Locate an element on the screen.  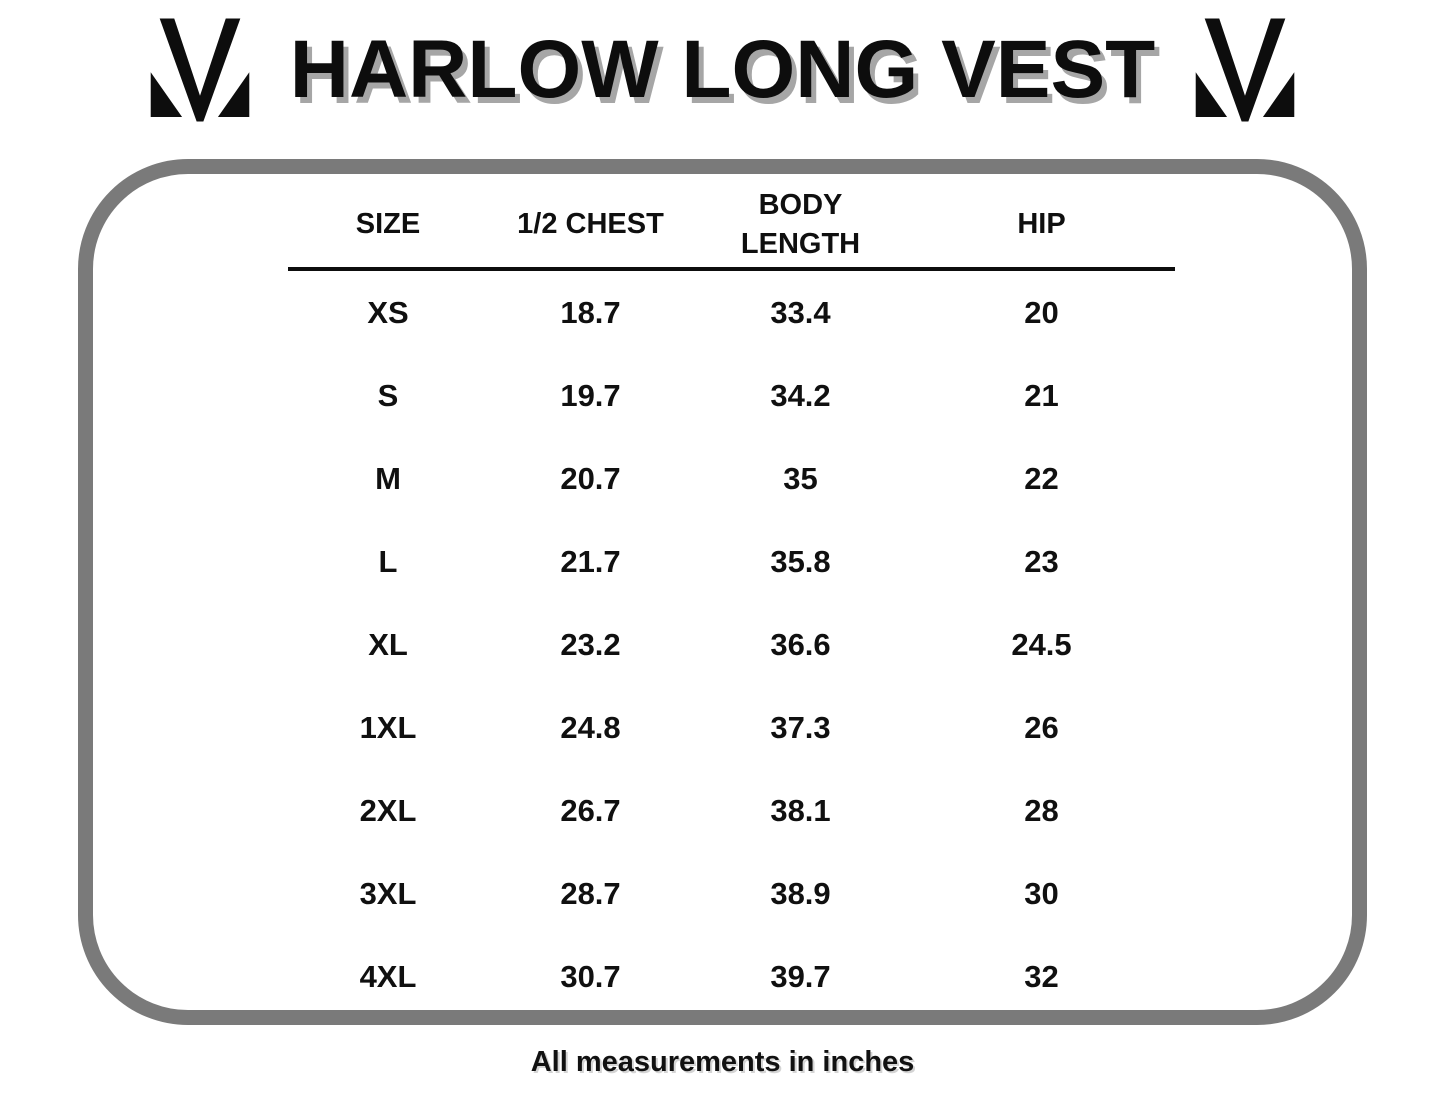
value-cell: 23.2 is located at coordinates (590, 644).